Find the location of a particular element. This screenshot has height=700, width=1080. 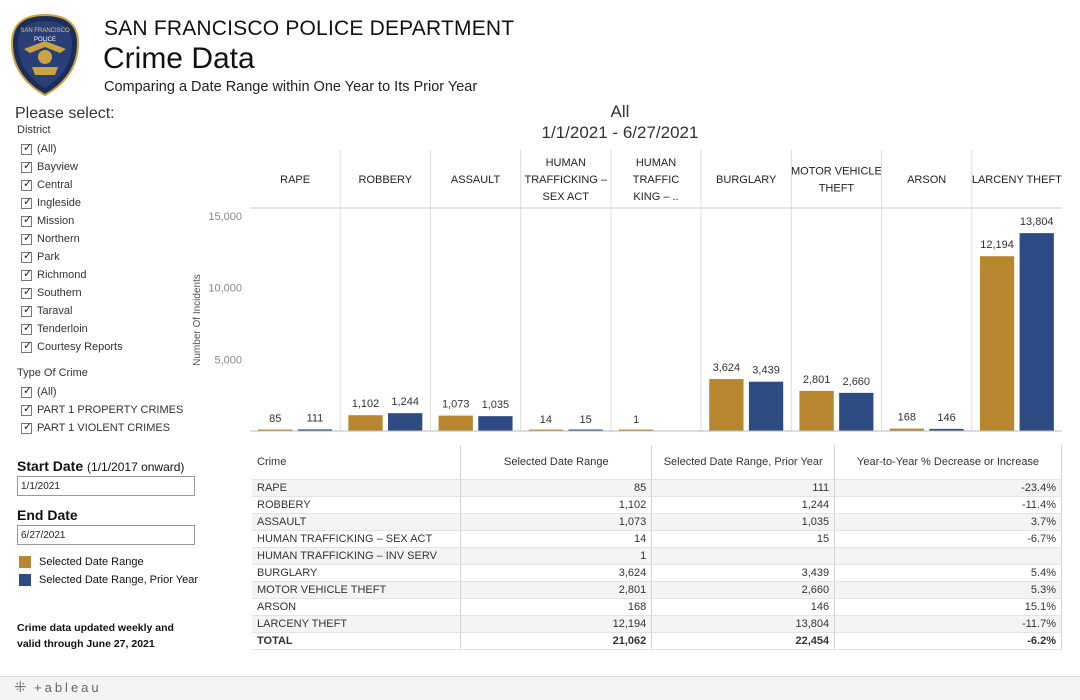

district-option: Ingleside is located at coordinates (72, 203).